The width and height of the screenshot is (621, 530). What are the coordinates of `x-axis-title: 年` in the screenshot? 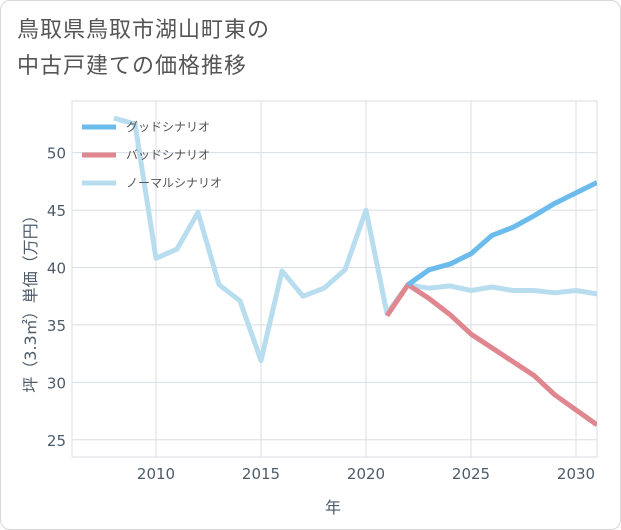 It's located at (333, 507).